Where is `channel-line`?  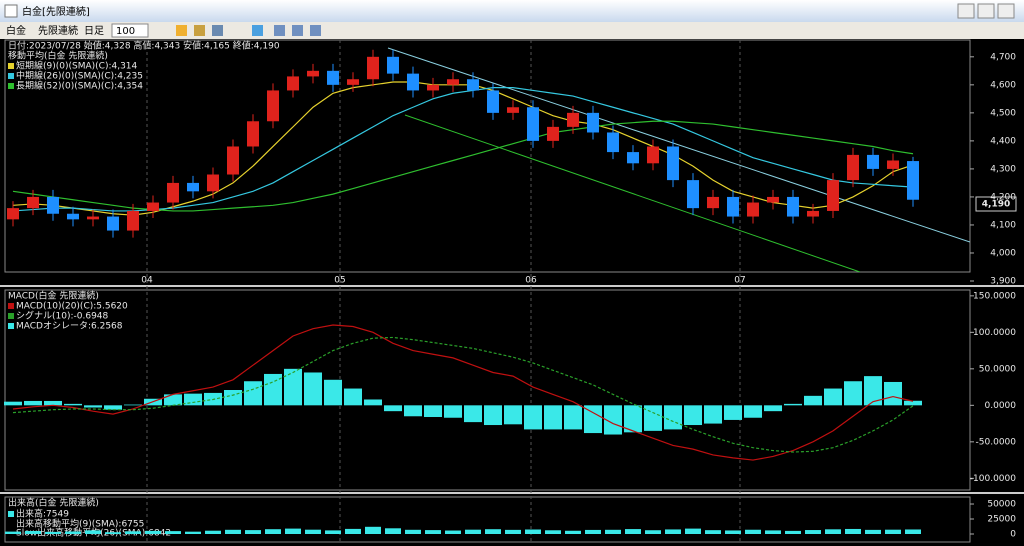
channel-line is located at coordinates (632, 193).